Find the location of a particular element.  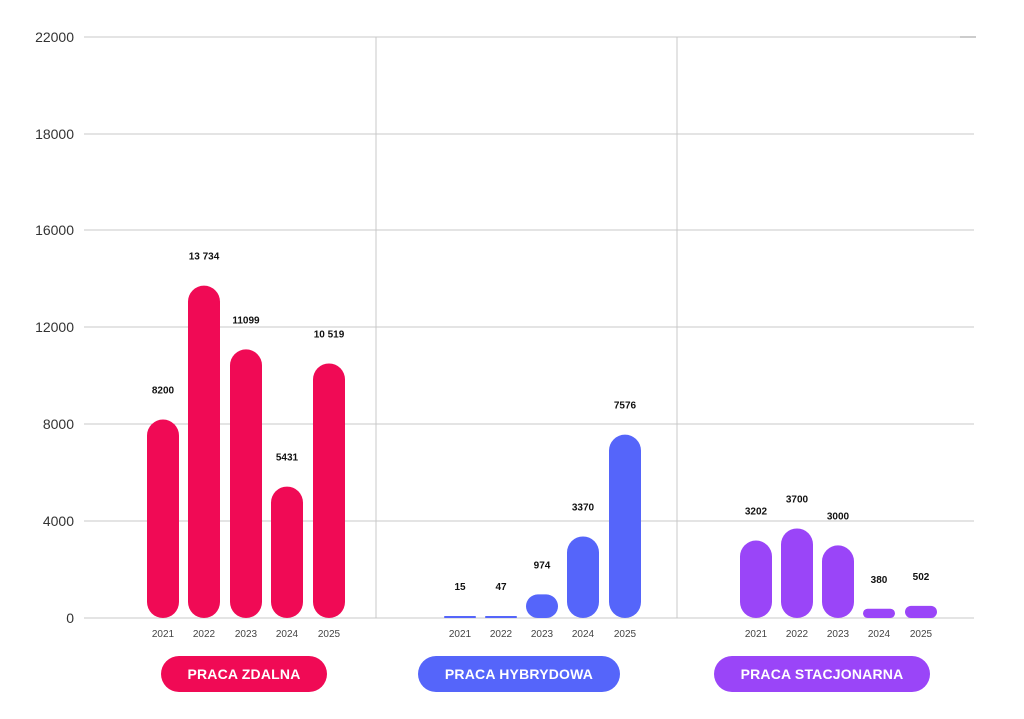

bar-value-label: 3000 is located at coordinates (838, 516).